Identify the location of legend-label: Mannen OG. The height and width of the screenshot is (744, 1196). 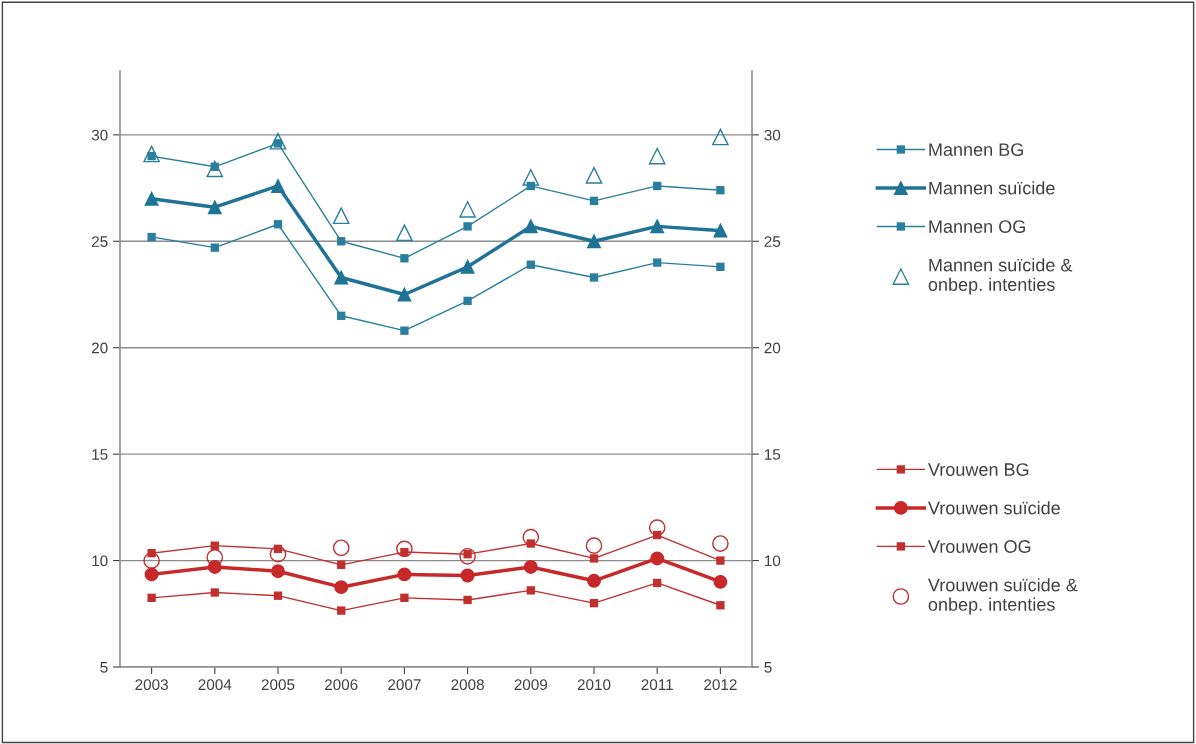
(977, 226).